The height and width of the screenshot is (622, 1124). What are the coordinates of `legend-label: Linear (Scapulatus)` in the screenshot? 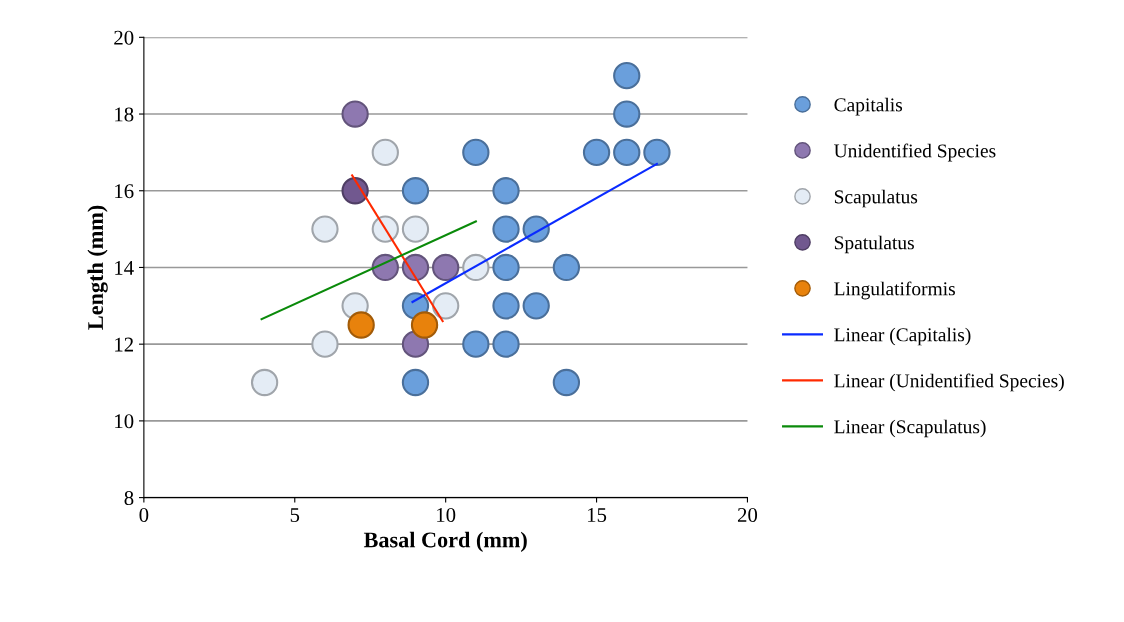 It's located at (910, 428).